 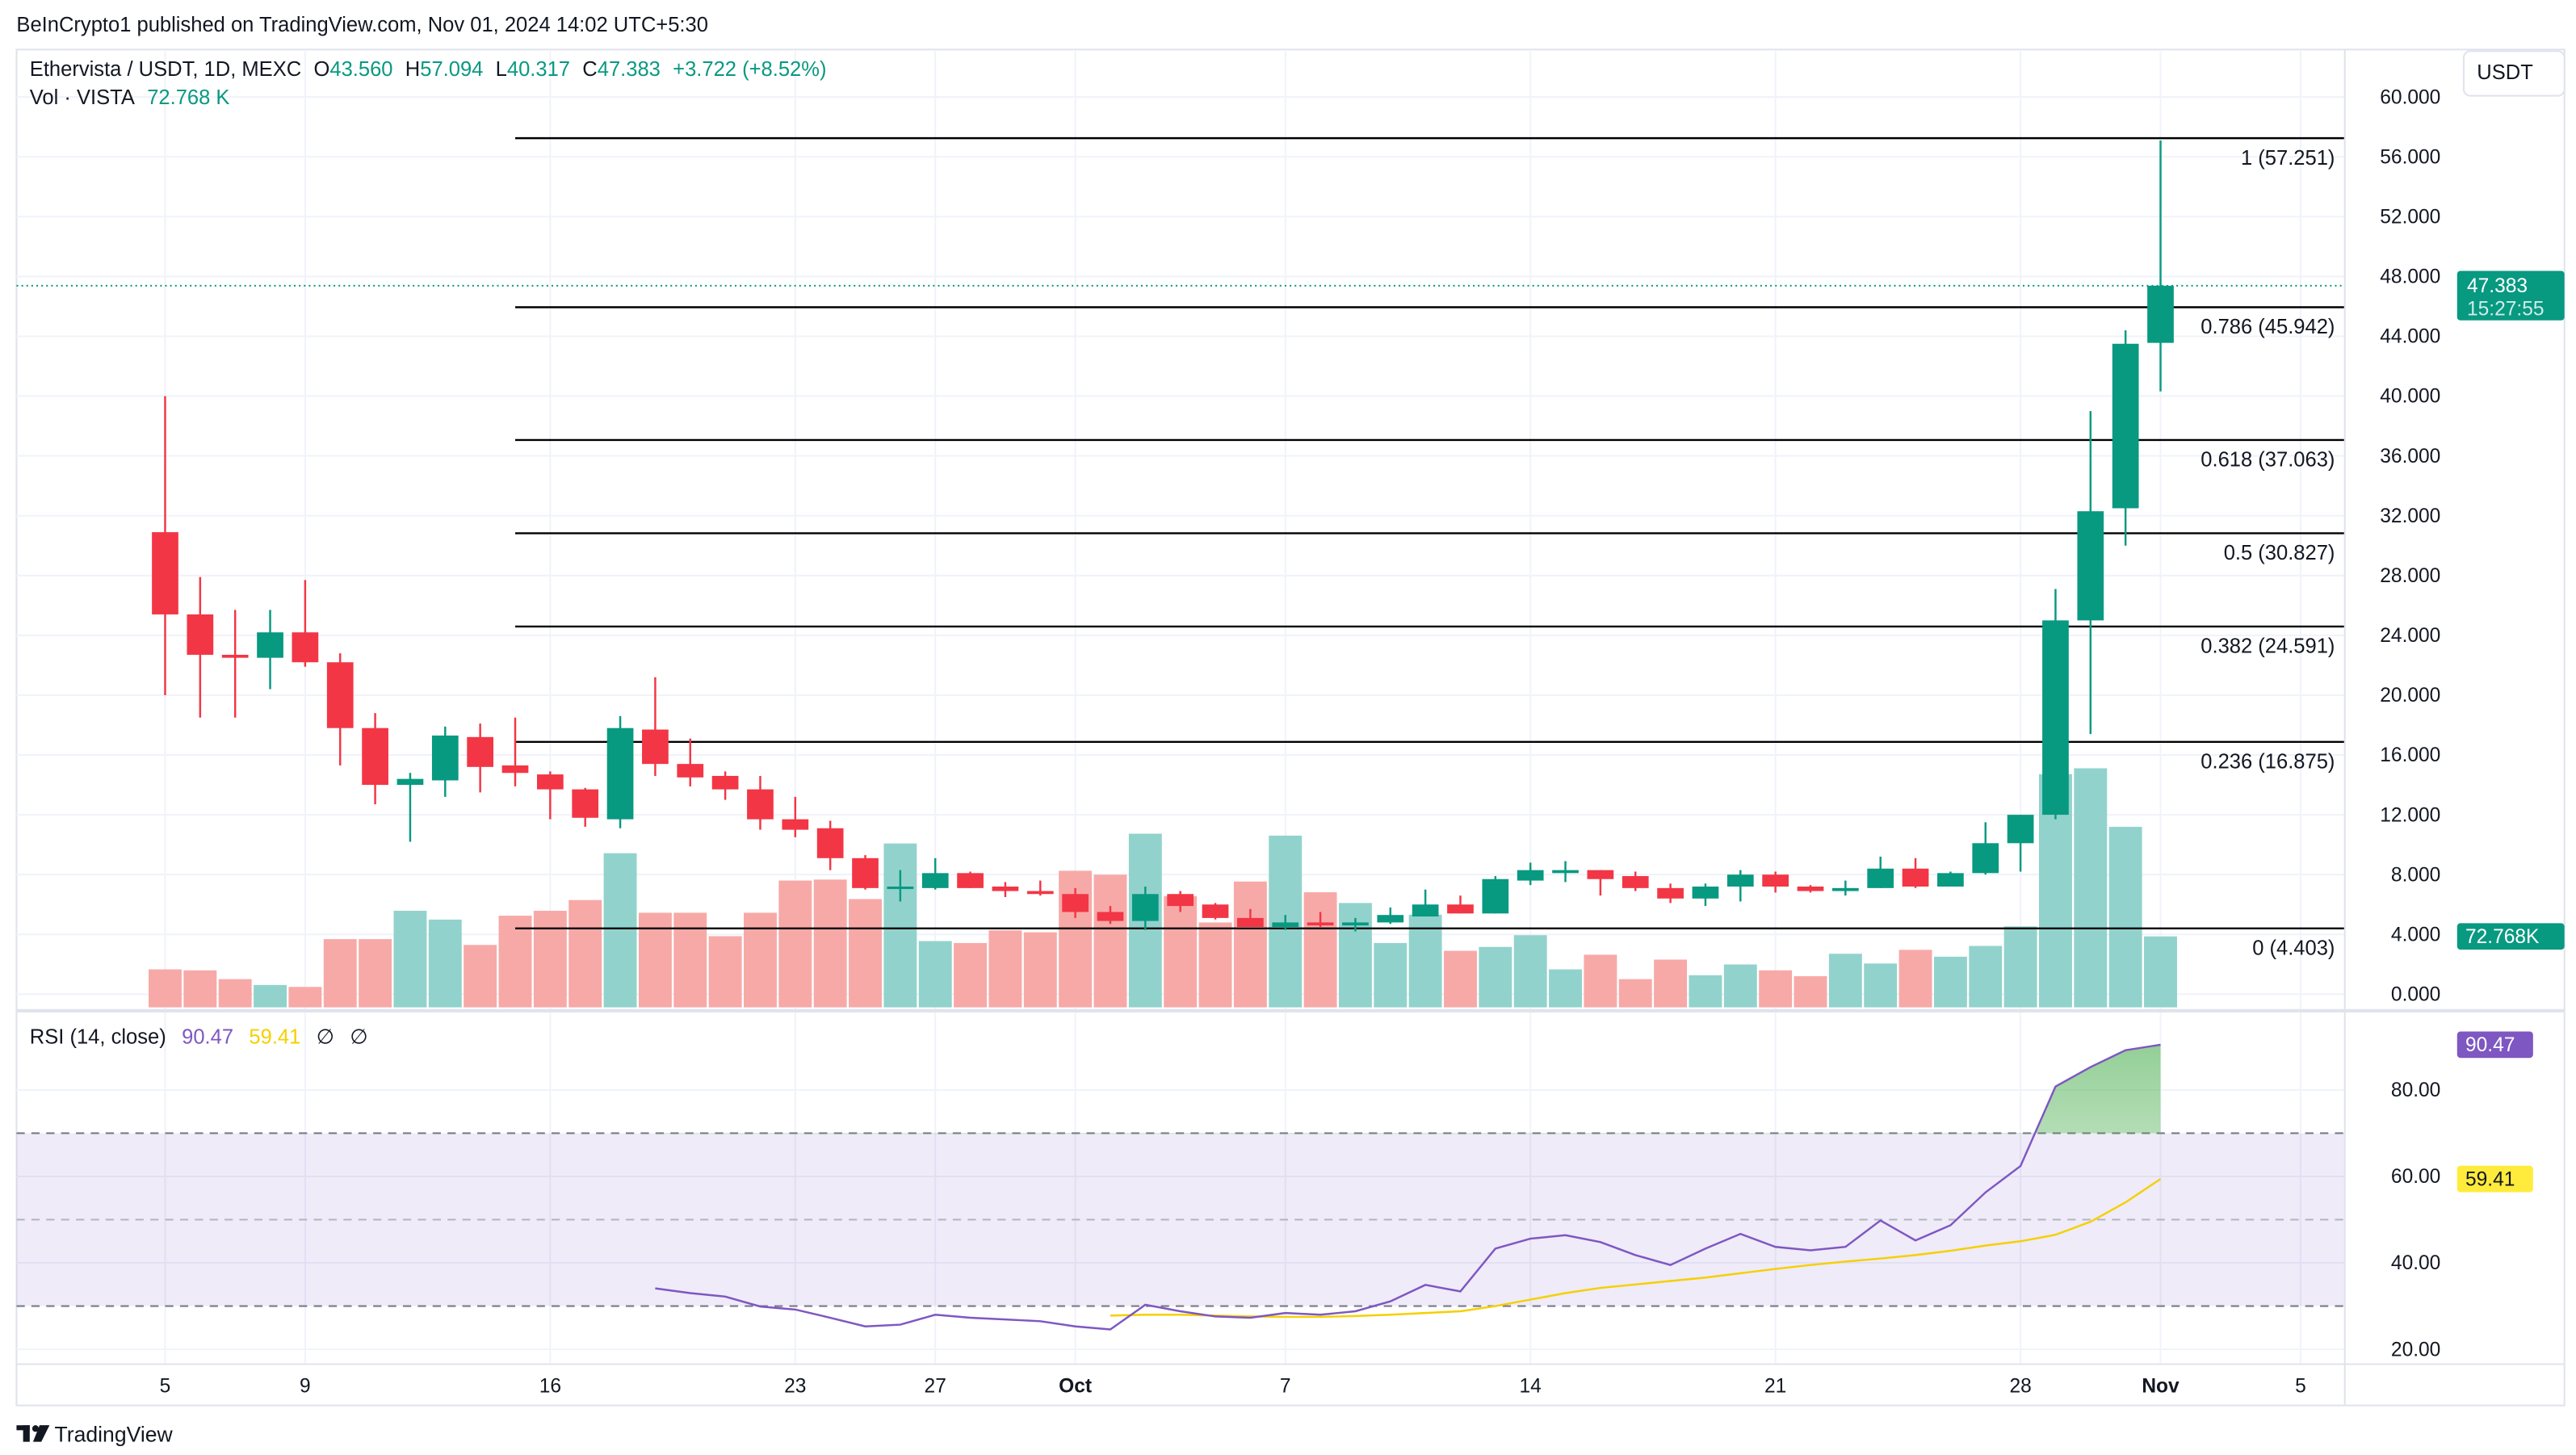 I want to click on last-price-label: 47.383 15:27:55, so click(x=2510, y=295).